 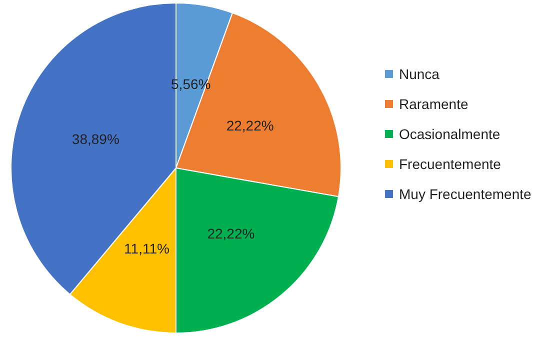 What do you see at coordinates (147, 248) in the screenshot?
I see `data-label: 11,11%` at bounding box center [147, 248].